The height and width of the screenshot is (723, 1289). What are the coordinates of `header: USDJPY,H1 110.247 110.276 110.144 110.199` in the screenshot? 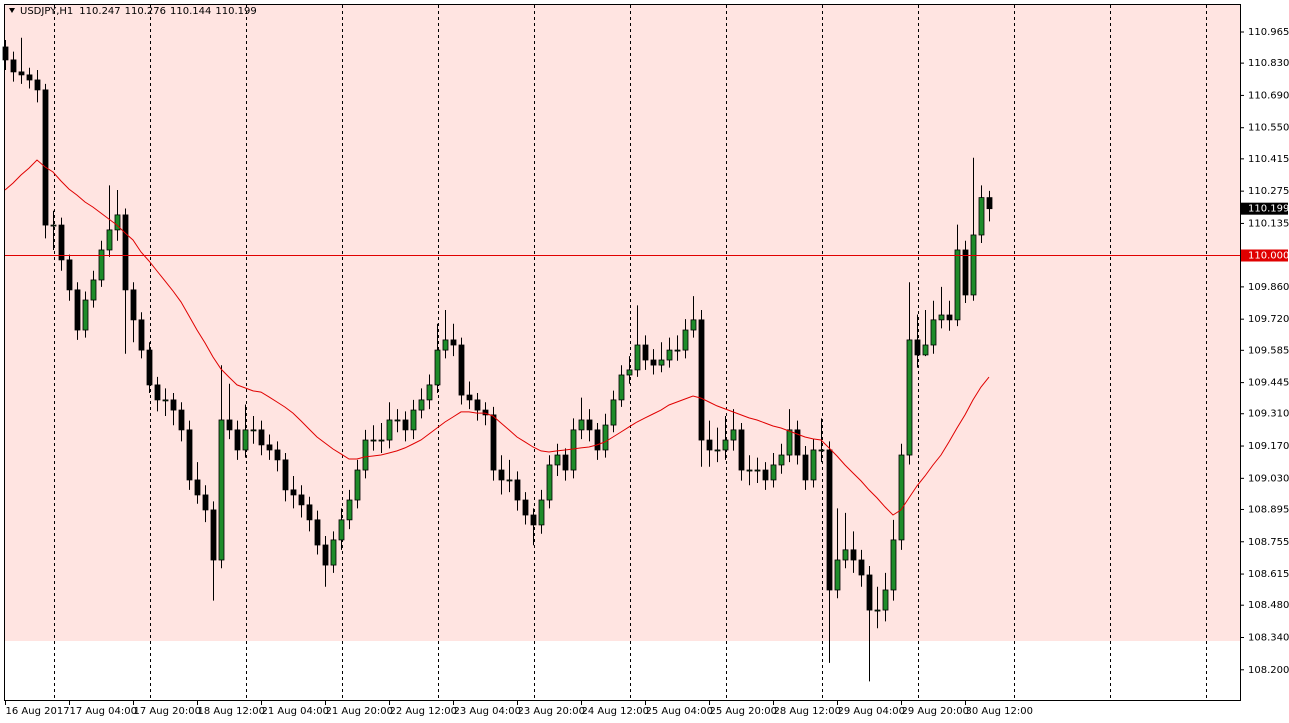 It's located at (138, 11).